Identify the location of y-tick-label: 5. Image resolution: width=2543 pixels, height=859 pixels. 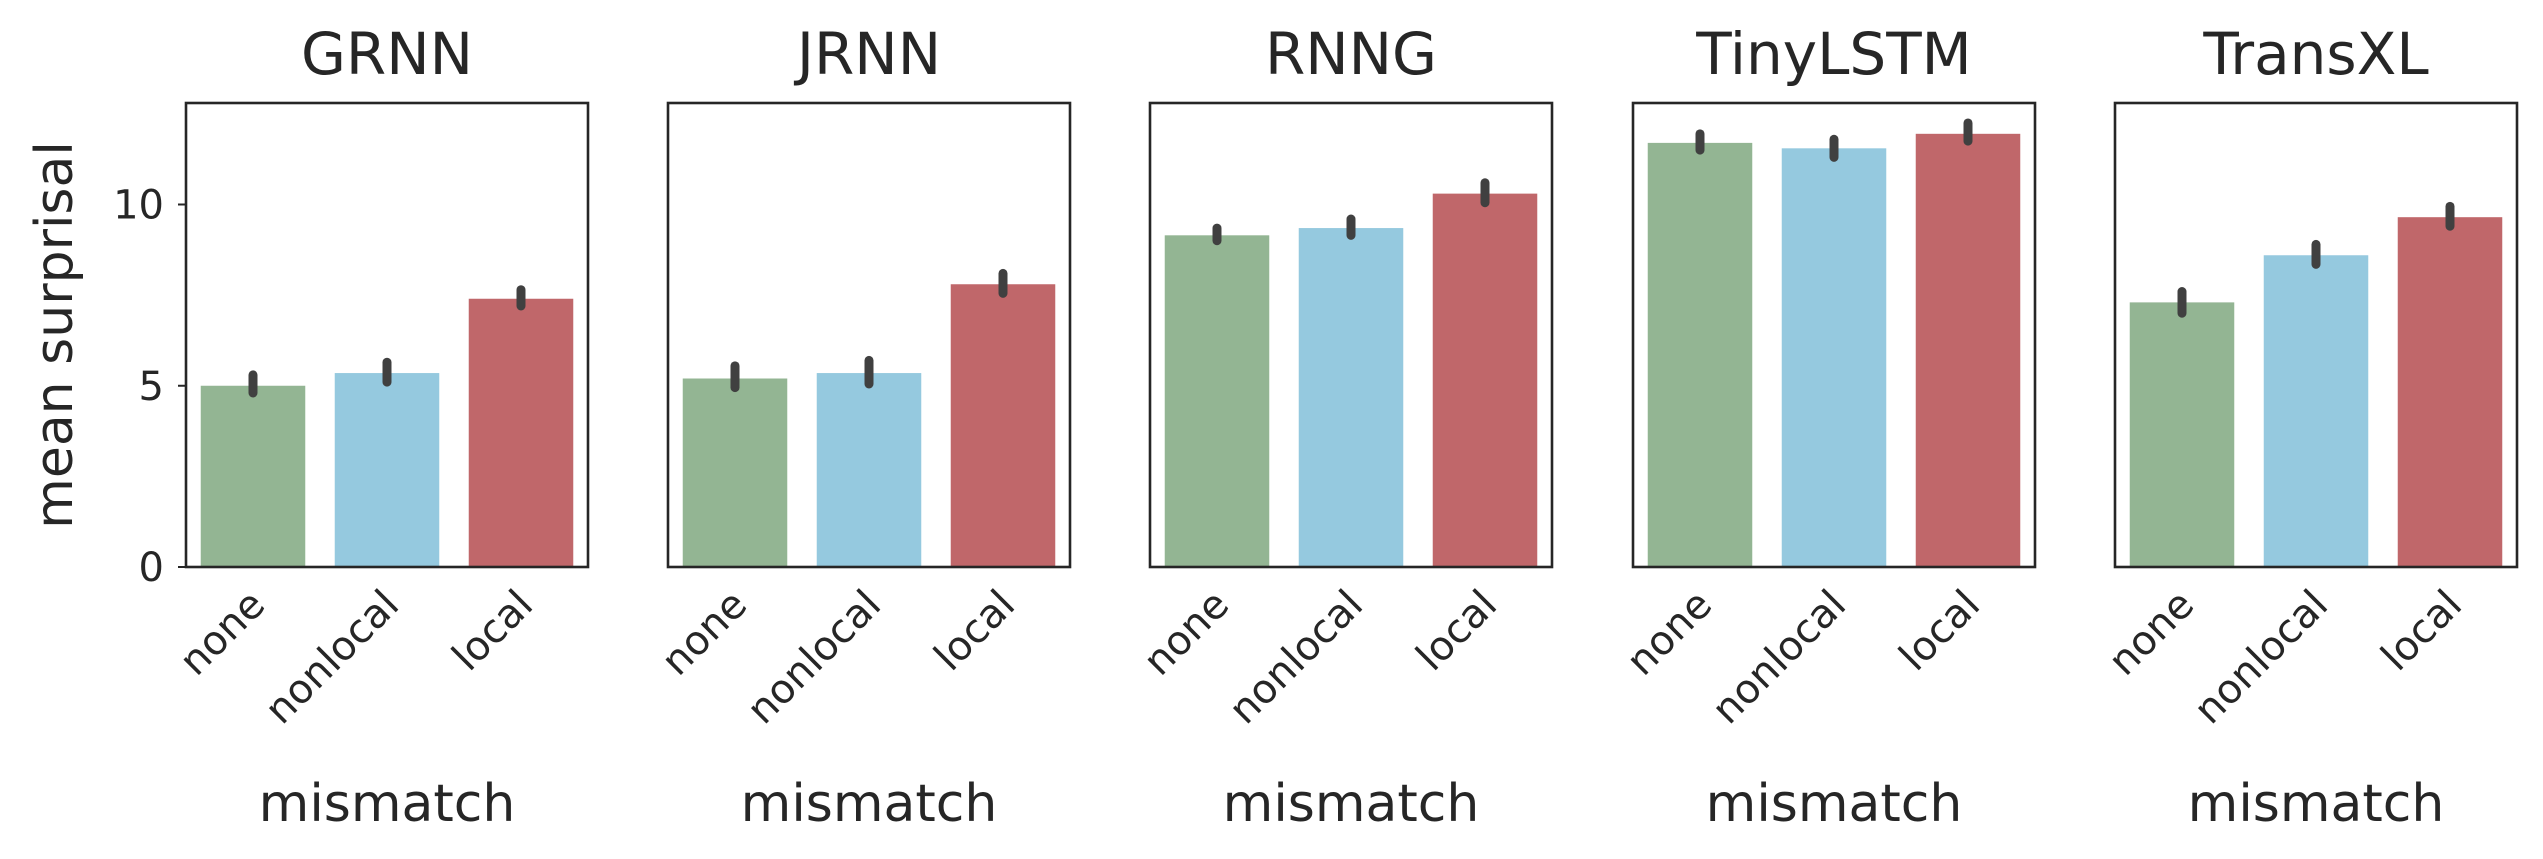
(151, 387).